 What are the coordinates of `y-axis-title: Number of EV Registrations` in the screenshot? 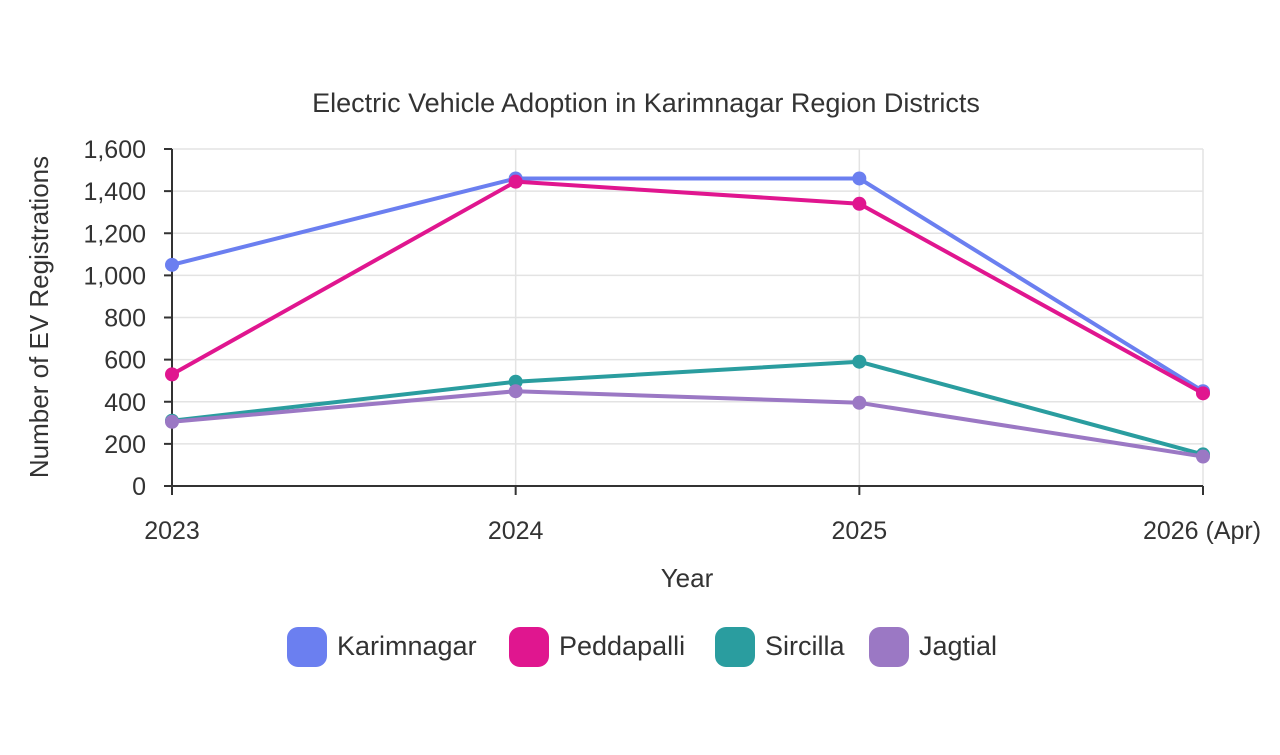 It's located at (39, 317).